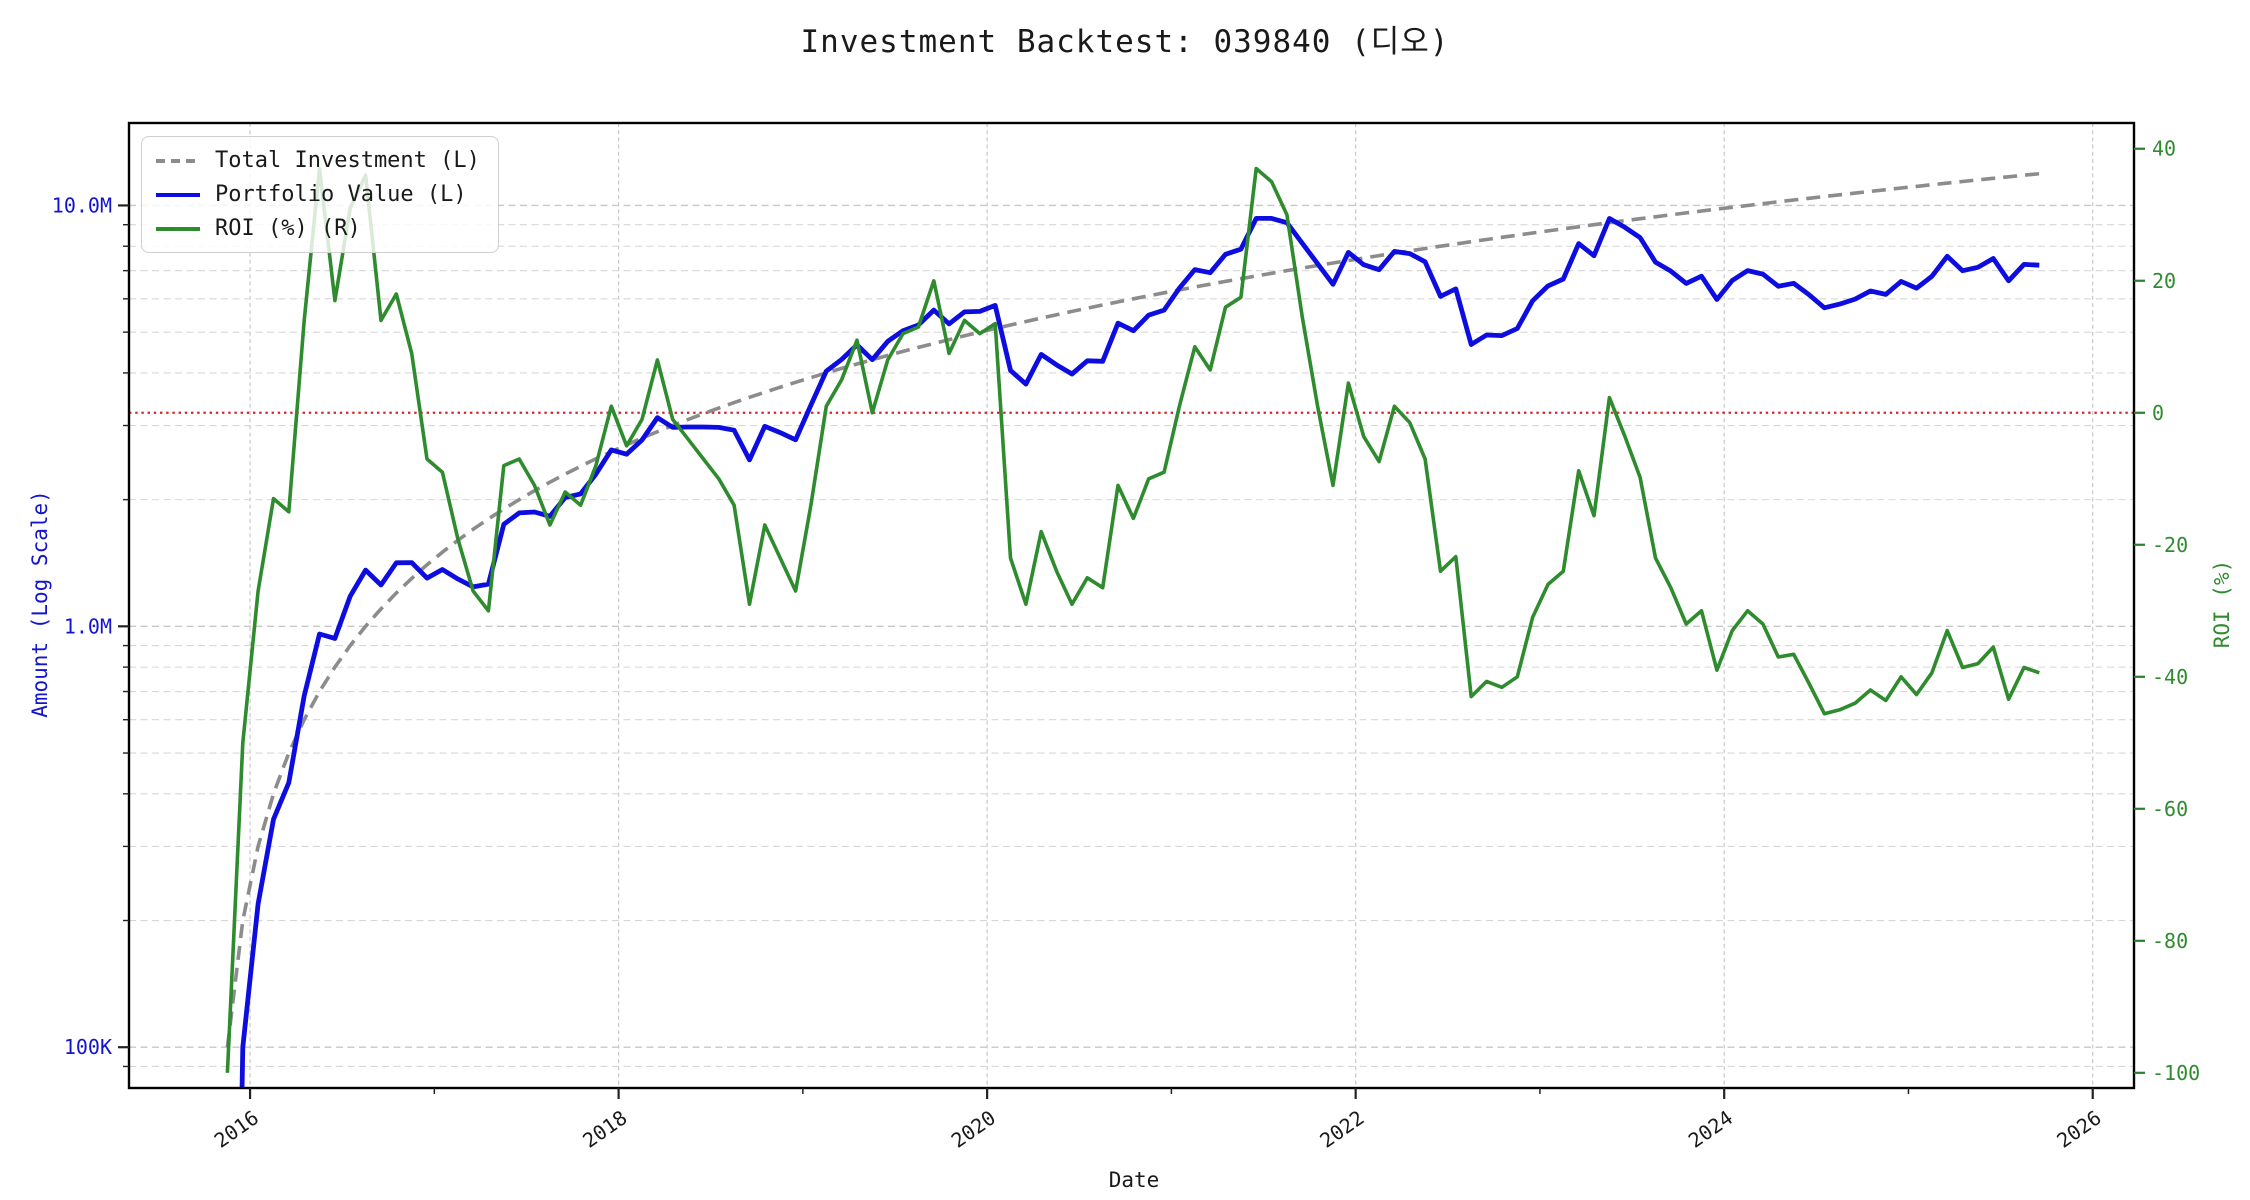 The width and height of the screenshot is (2250, 1200). I want to click on y-axis-left-label: Amount (Log Scale), so click(40, 604).